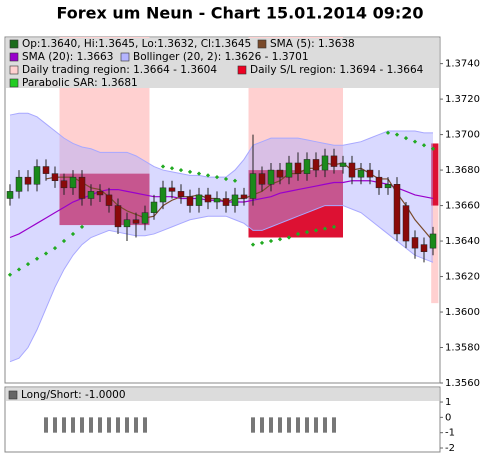 This screenshot has width=480, height=457. What do you see at coordinates (119, 70) in the screenshot?
I see `legend-label: Daily trading region: 1.3664 - 1.3604` at bounding box center [119, 70].